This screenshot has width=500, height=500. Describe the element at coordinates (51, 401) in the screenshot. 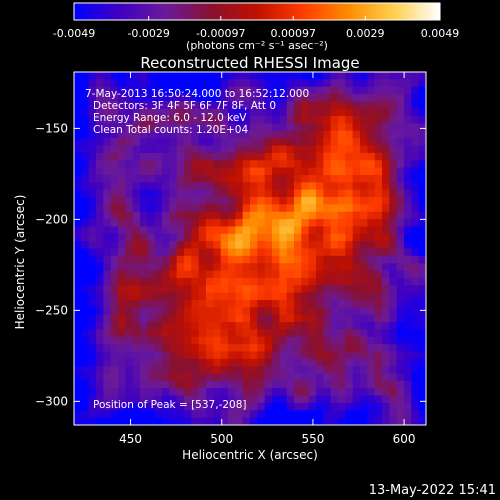

I see `y-tick-label: −300` at that location.